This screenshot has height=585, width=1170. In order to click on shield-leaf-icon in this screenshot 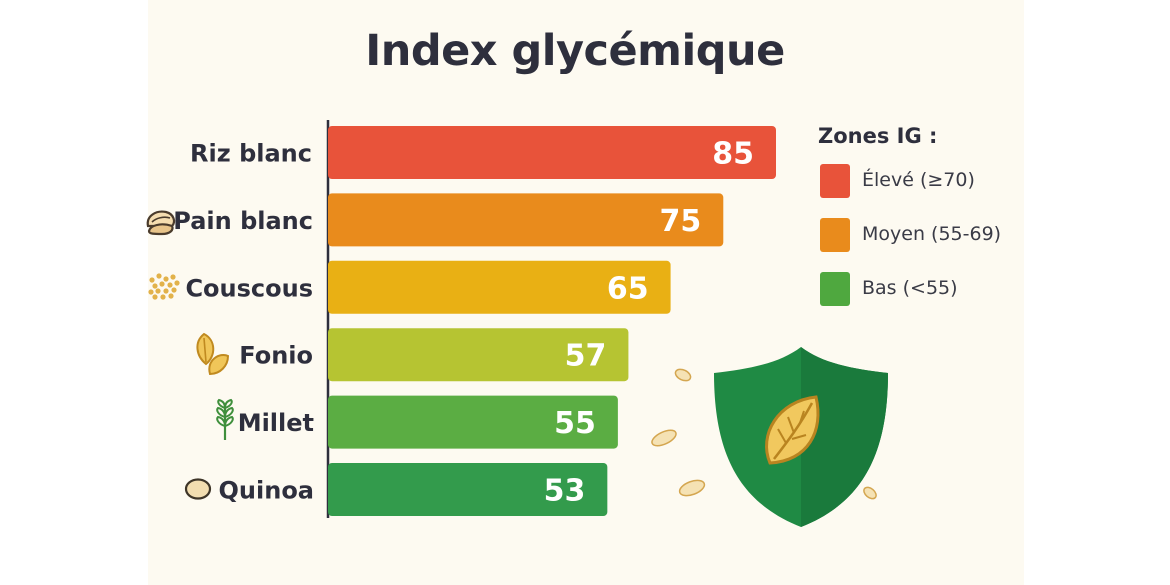, I will do `click(801, 437)`.